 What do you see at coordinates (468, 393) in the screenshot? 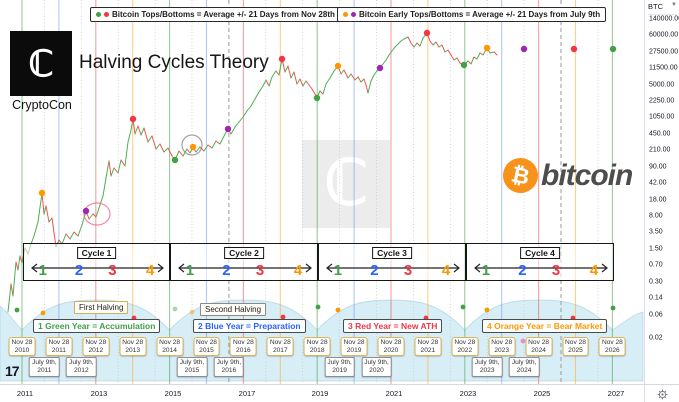
I see `year-tick: 2023` at bounding box center [468, 393].